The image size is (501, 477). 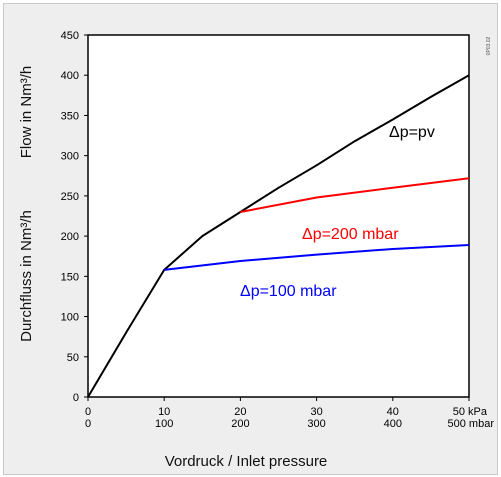 What do you see at coordinates (393, 412) in the screenshot?
I see `x-tick-label-kpa: 40` at bounding box center [393, 412].